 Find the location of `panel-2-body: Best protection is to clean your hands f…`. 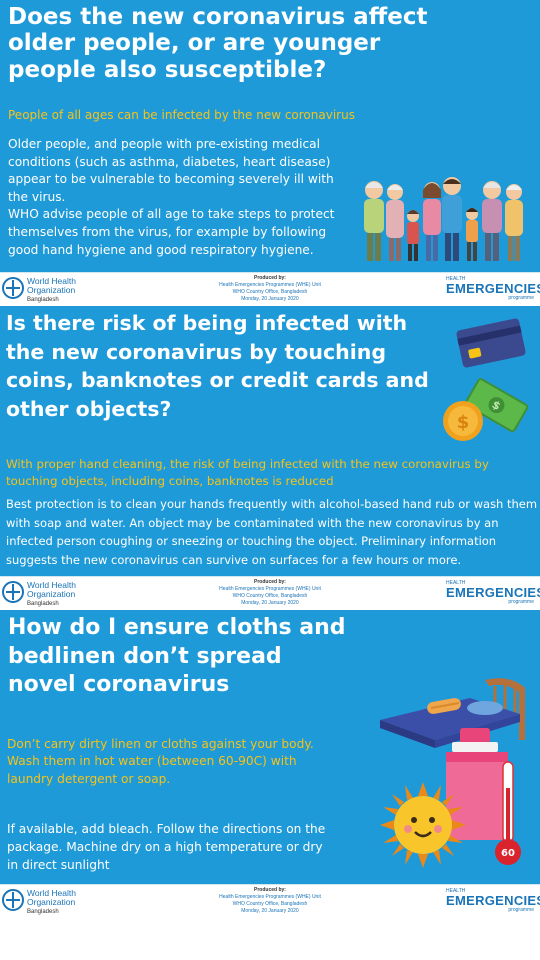

panel-2-body: Best protection is to clean your hands f… is located at coordinates (272, 532).